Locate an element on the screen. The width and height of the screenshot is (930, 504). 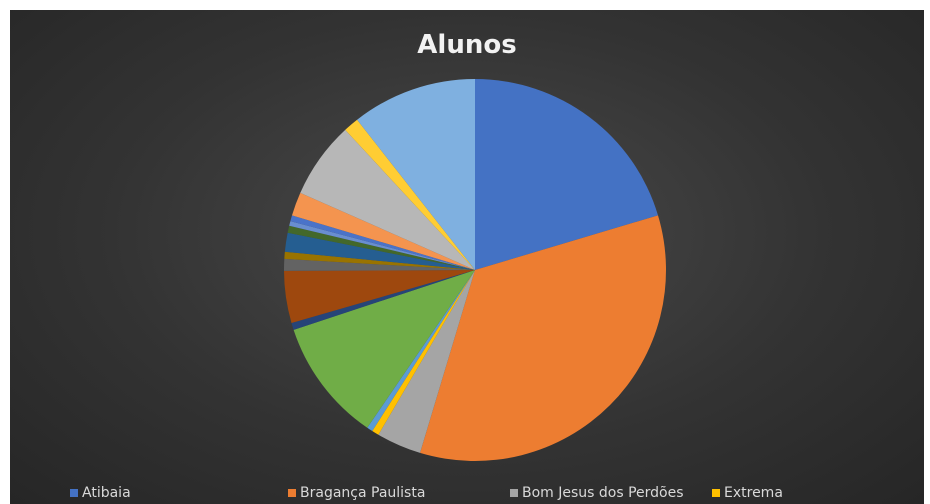
legend-label-0: Atibaia is located at coordinates (106, 493).